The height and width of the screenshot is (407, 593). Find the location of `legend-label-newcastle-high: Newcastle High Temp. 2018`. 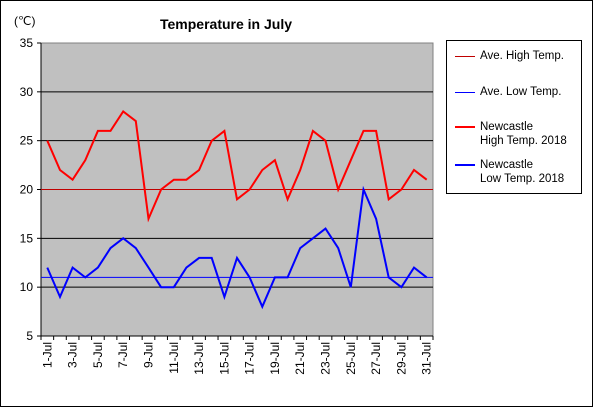

legend-label-newcastle-high: Newcastle High Temp. 2018 is located at coordinates (523, 134).